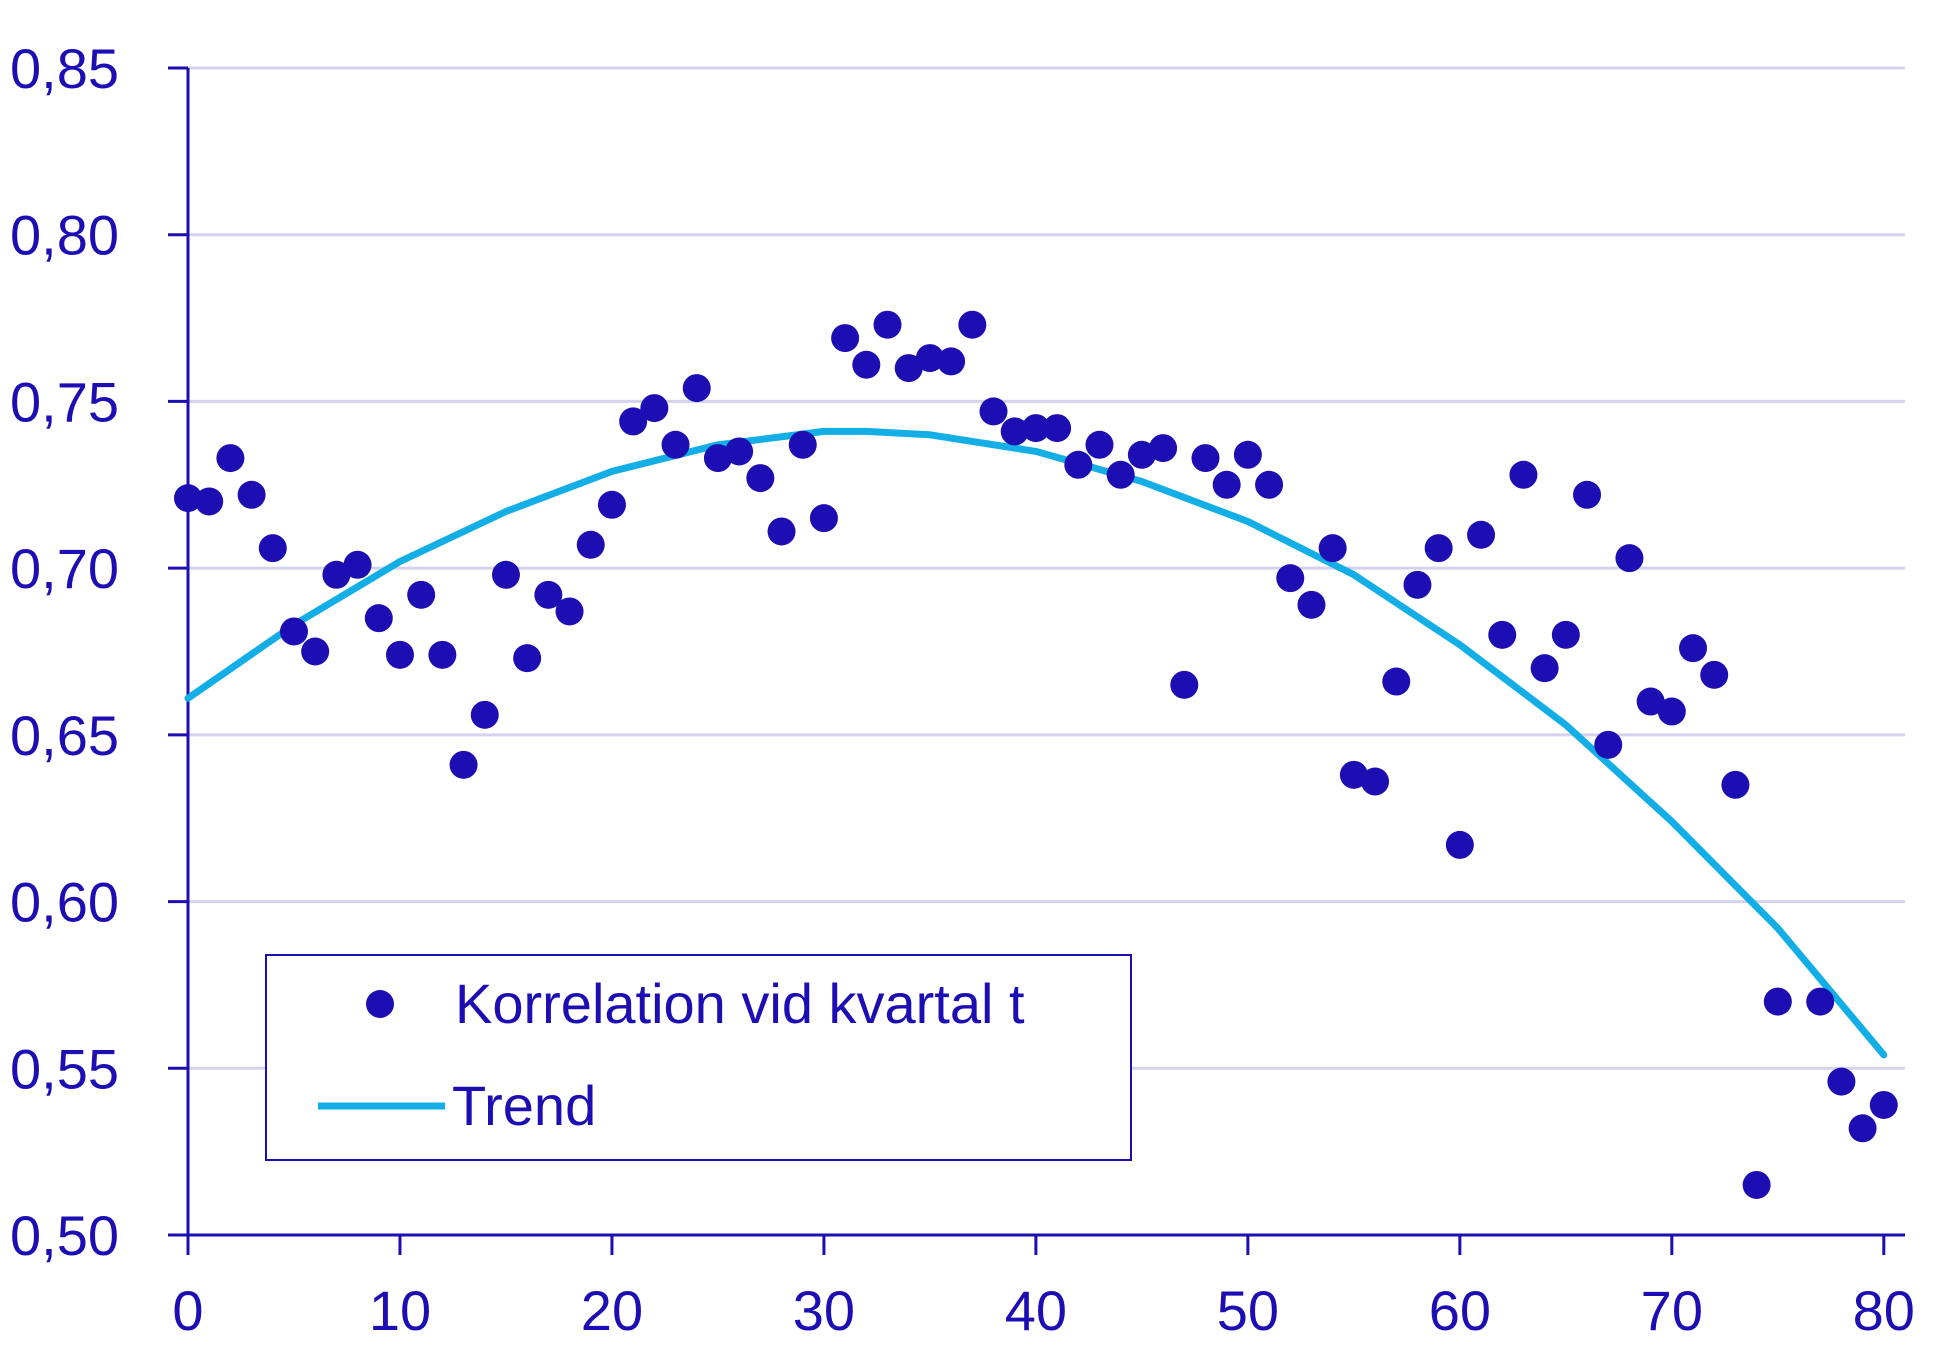  I want to click on x-tick-label: 60, so click(1460, 1310).